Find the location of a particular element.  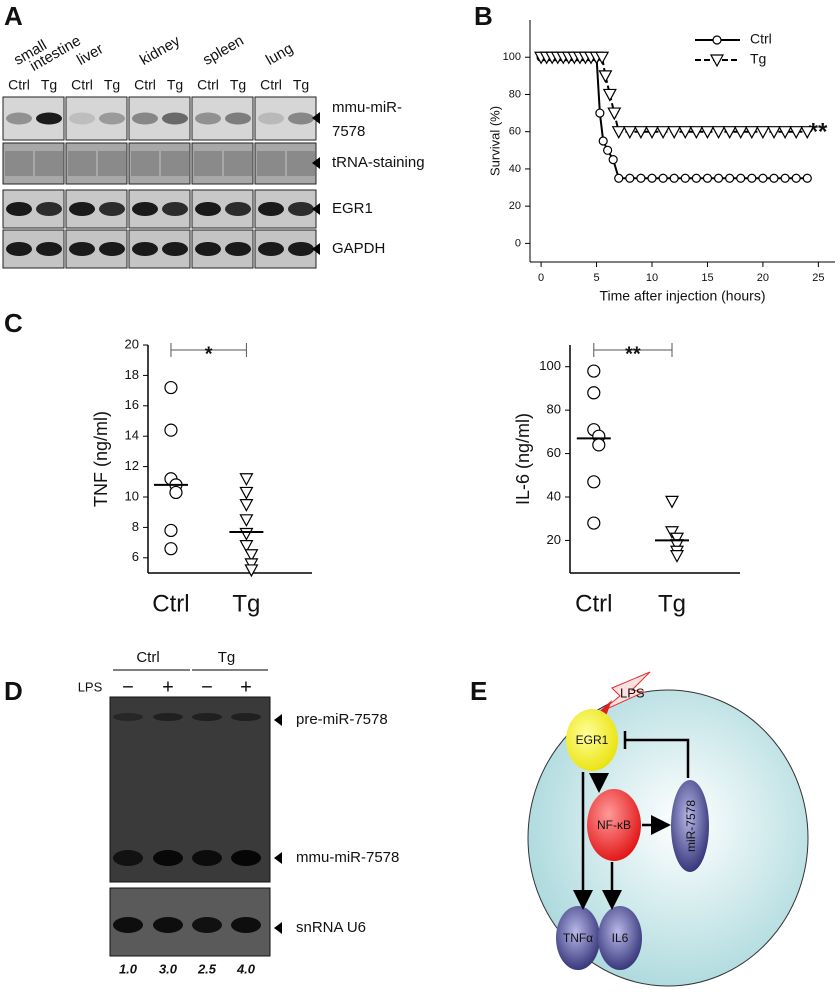

series-line is located at coordinates (674, 94).